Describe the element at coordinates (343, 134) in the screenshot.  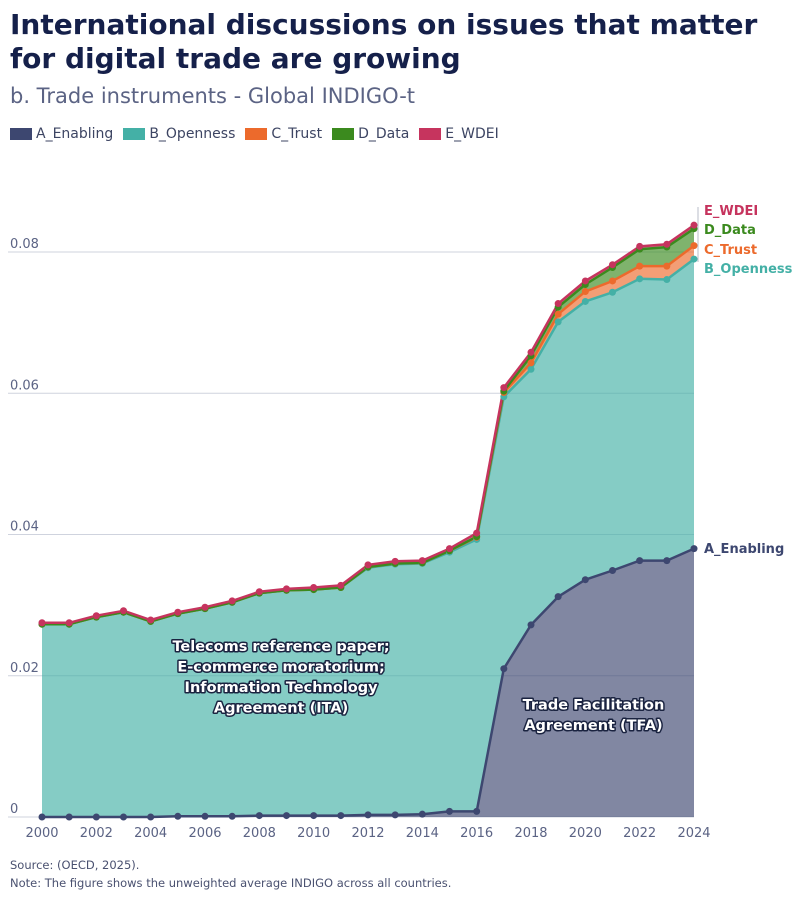
I see `legend-swatch-d-data` at that location.